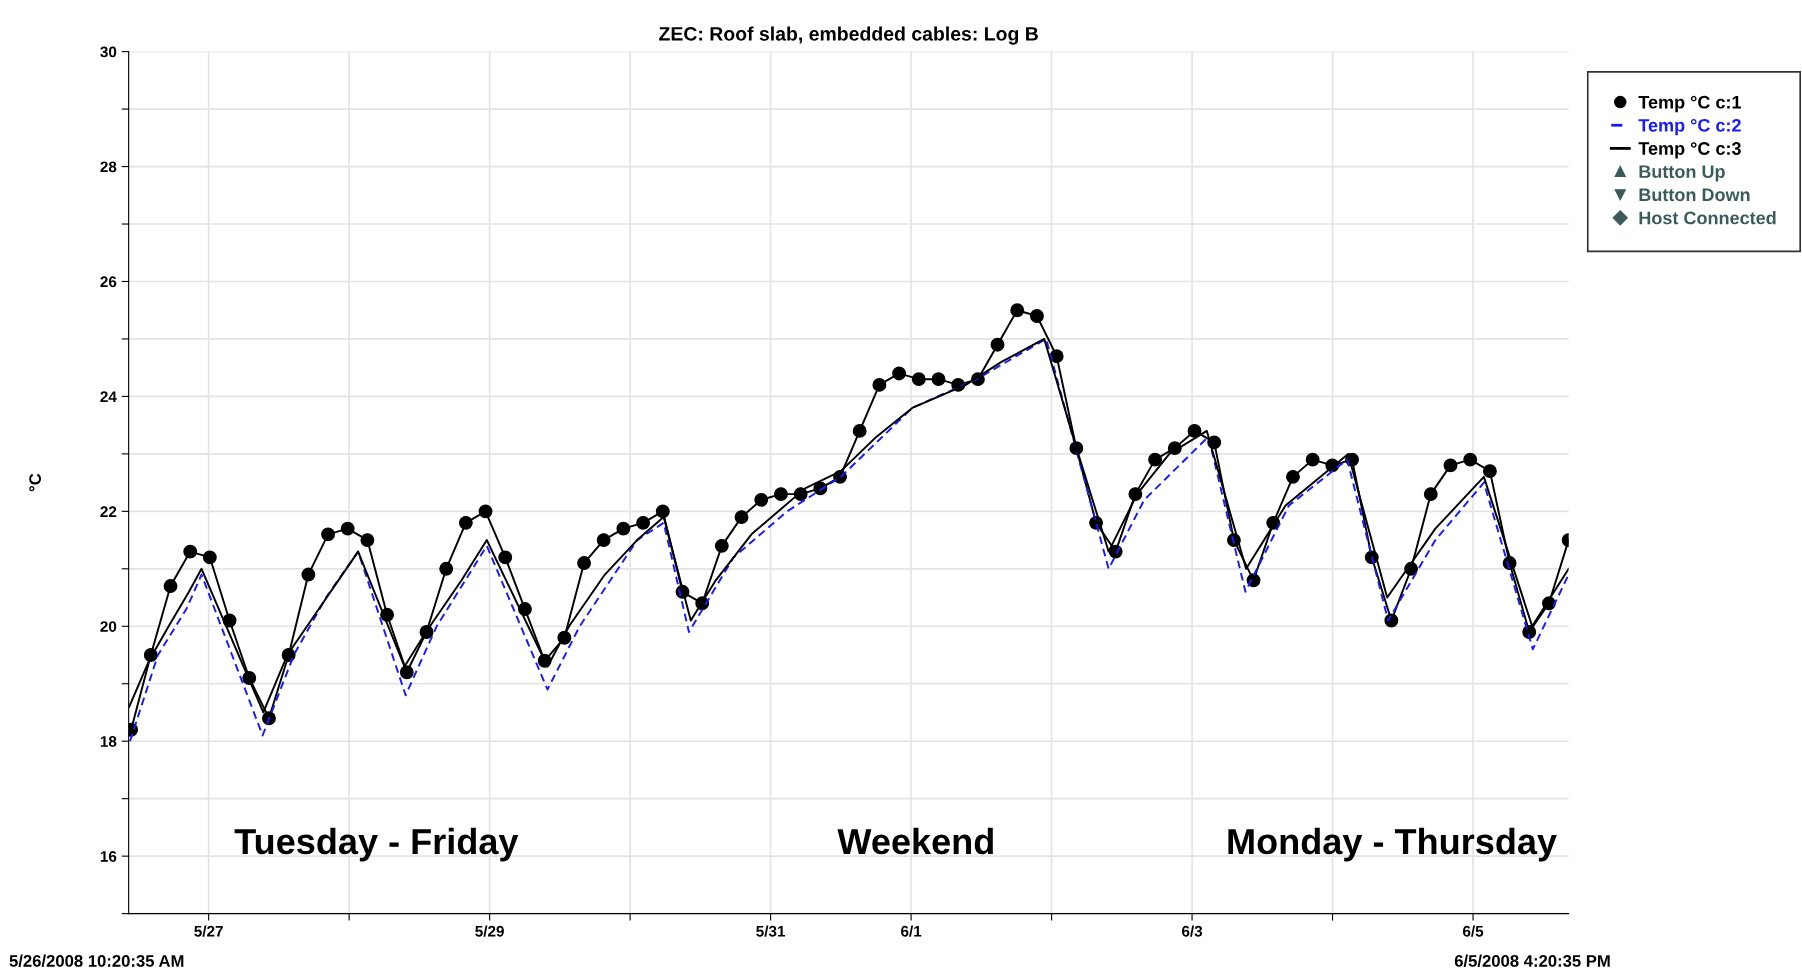 The height and width of the screenshot is (974, 1802). What do you see at coordinates (1689, 150) in the screenshot?
I see `legend-label: Temp °C c:3` at bounding box center [1689, 150].